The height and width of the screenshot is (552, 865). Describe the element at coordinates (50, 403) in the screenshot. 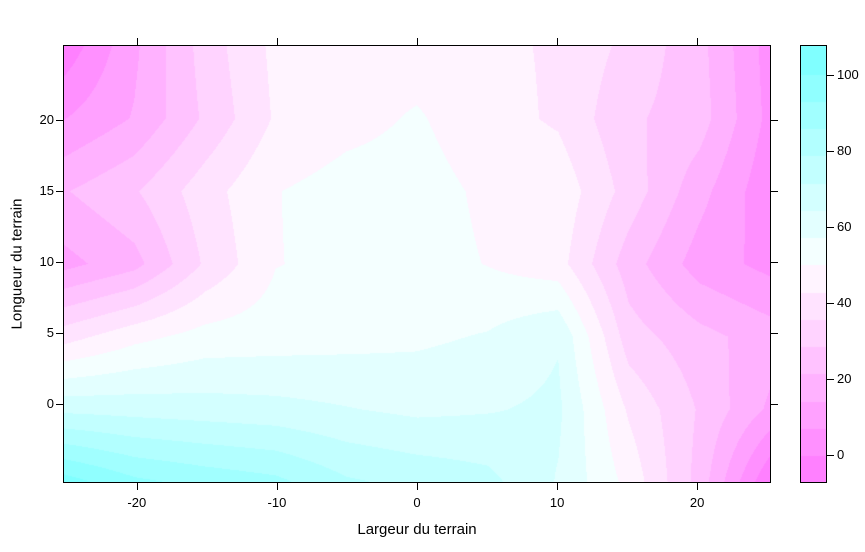

I see `y-tick-label: 0` at that location.